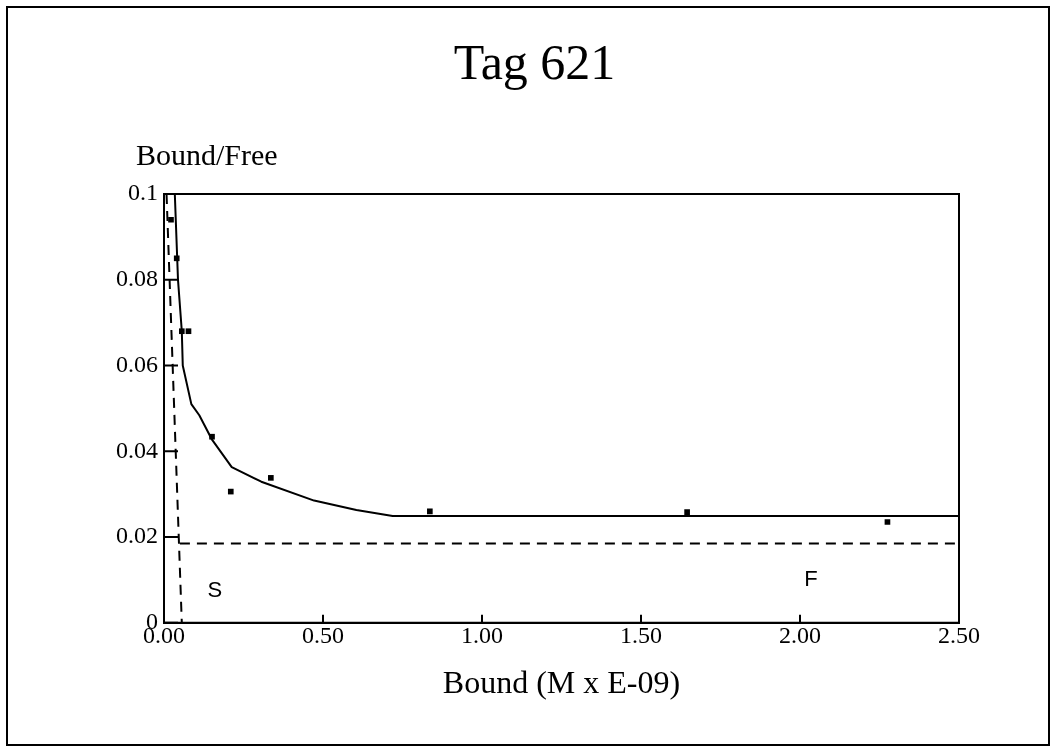 Image resolution: width=1060 pixels, height=756 pixels. What do you see at coordinates (534, 62) in the screenshot?
I see `chart-title: Tag 621` at bounding box center [534, 62].